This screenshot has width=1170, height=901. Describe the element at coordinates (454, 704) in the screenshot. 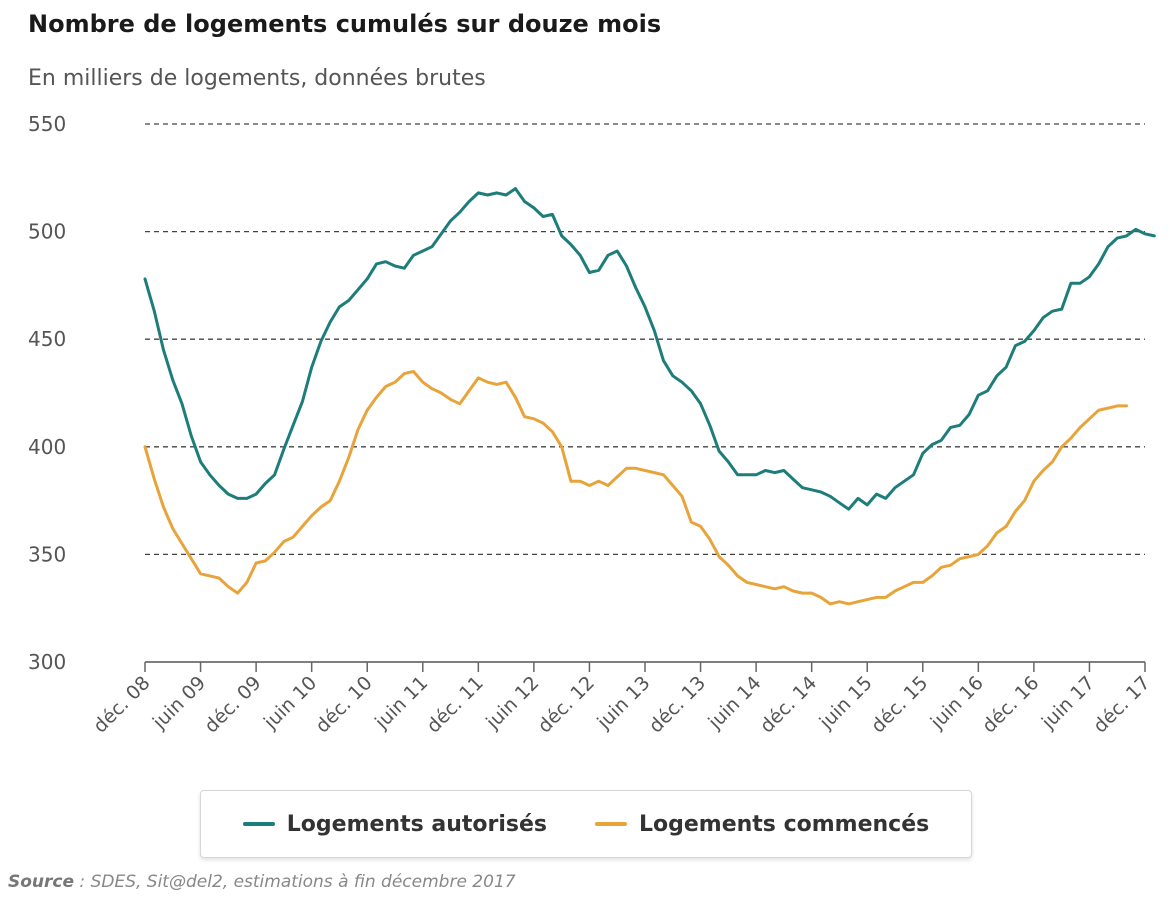

I see `x-tick-label: déc. 11` at that location.